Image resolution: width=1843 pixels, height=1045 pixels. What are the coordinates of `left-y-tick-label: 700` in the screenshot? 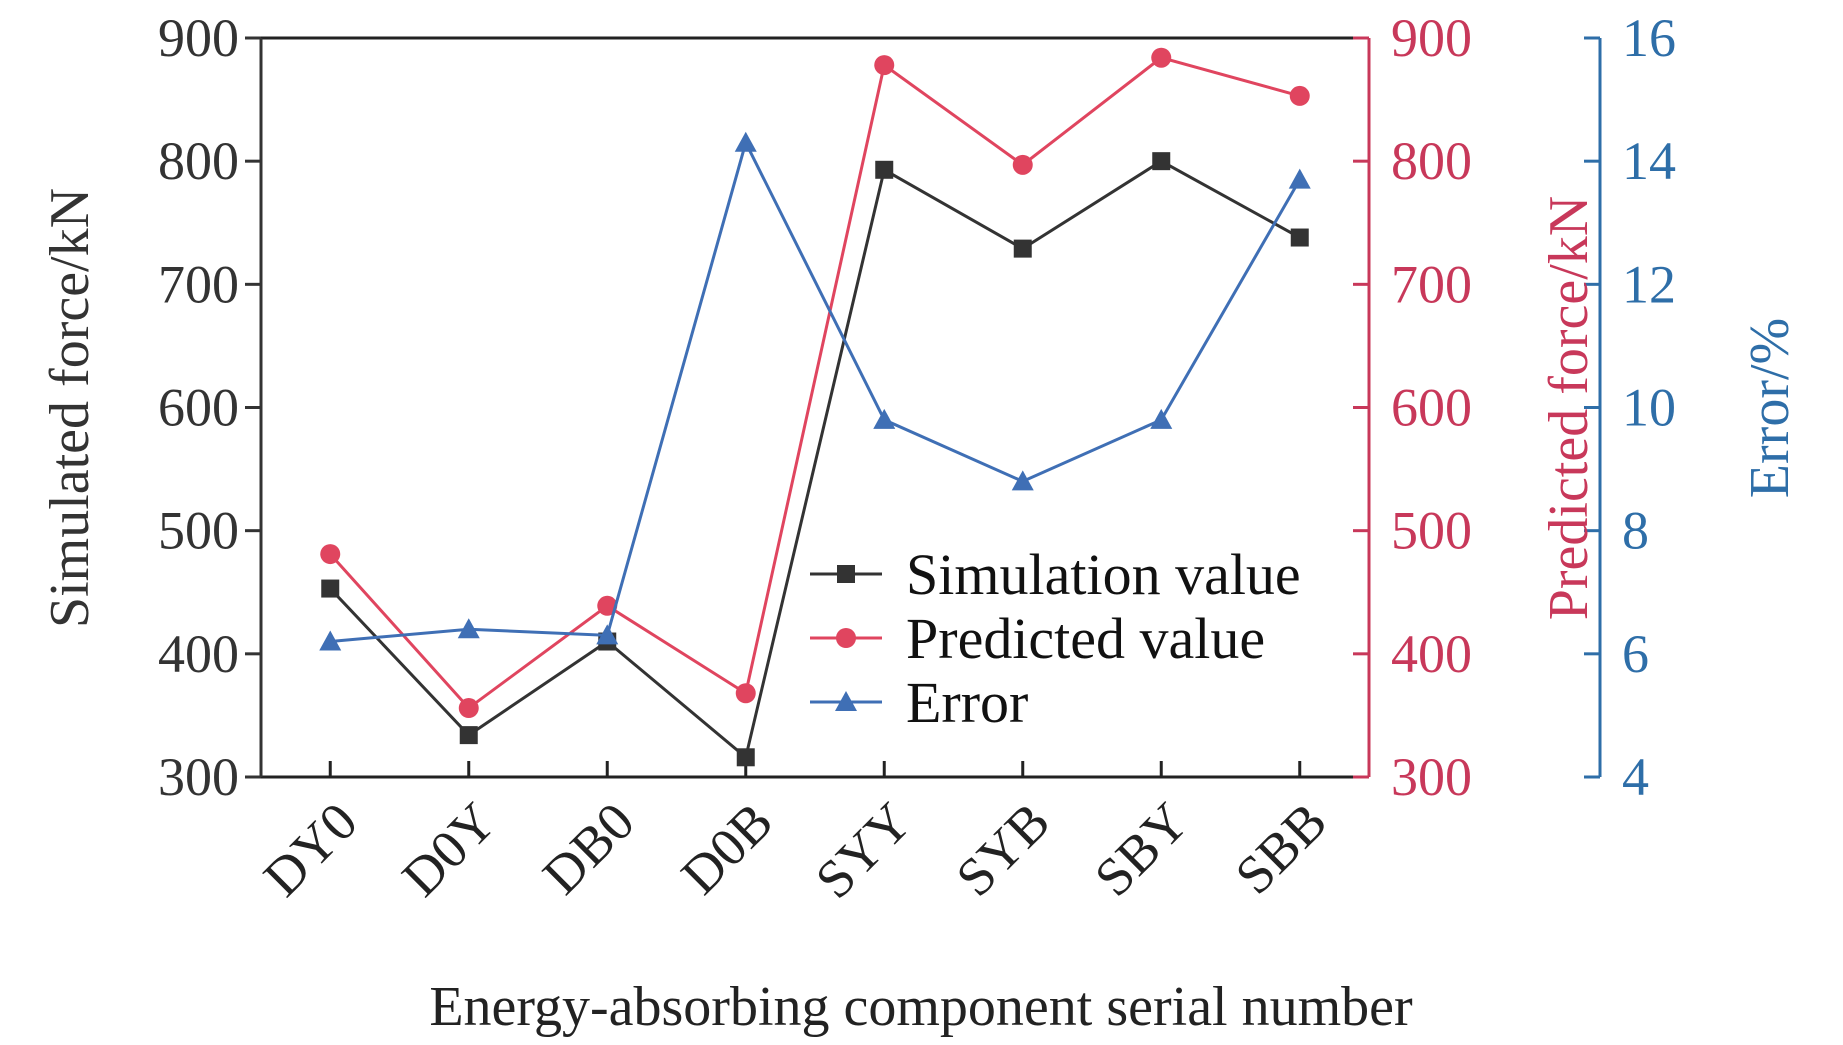 It's located at (198, 284).